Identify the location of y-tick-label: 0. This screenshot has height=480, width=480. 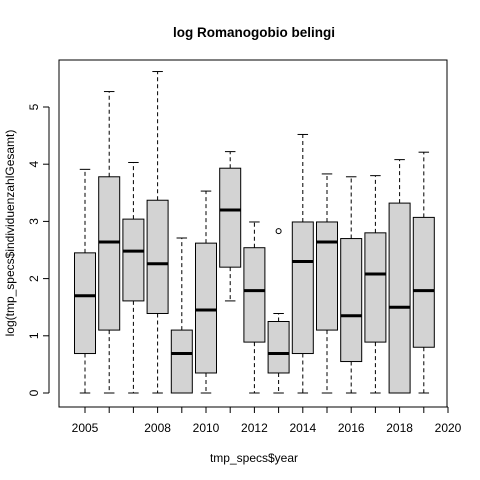
(34, 392).